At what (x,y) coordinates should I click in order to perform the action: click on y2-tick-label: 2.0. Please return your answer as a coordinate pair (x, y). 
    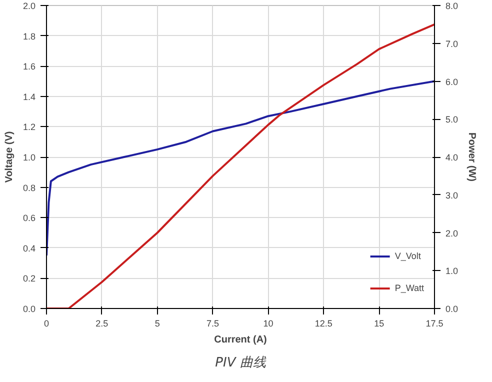
    Looking at the image, I should click on (452, 233).